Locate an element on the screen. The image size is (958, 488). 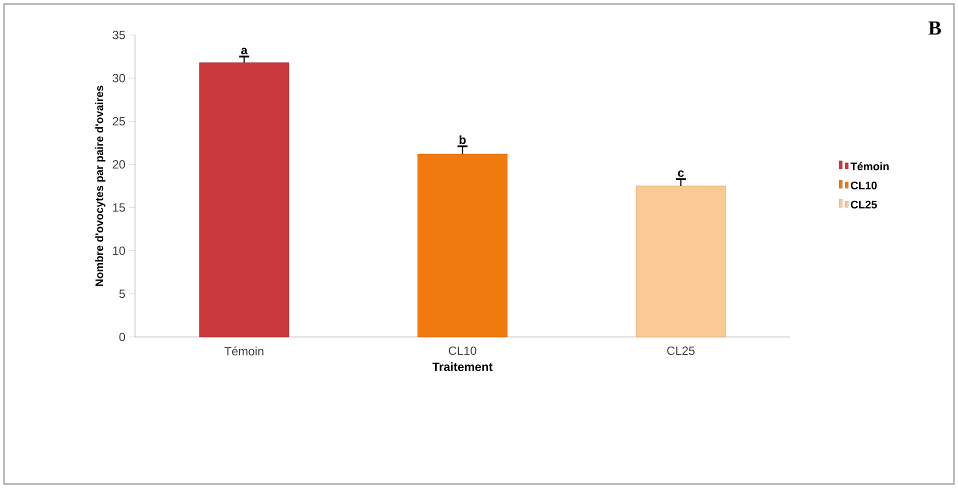
legend-label: CL10 is located at coordinates (863, 186).